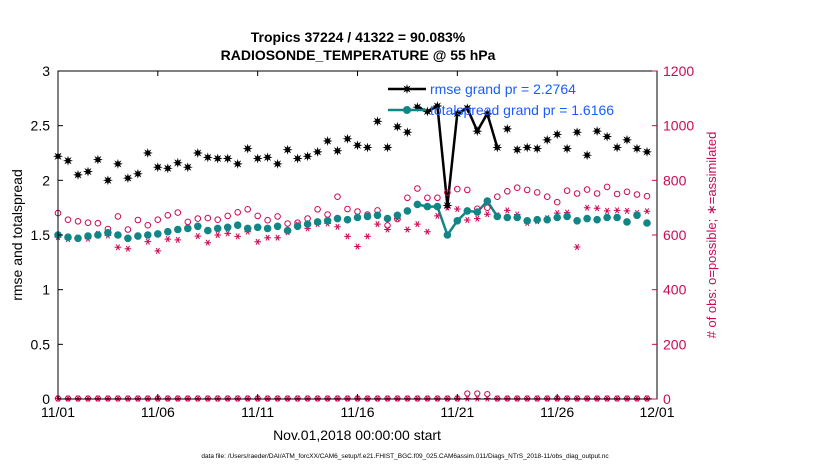 The height and width of the screenshot is (470, 830). What do you see at coordinates (358, 55) in the screenshot?
I see `chart-subtitle: RADIOSONDE_TEMPERATURE @ 55 hPa` at bounding box center [358, 55].